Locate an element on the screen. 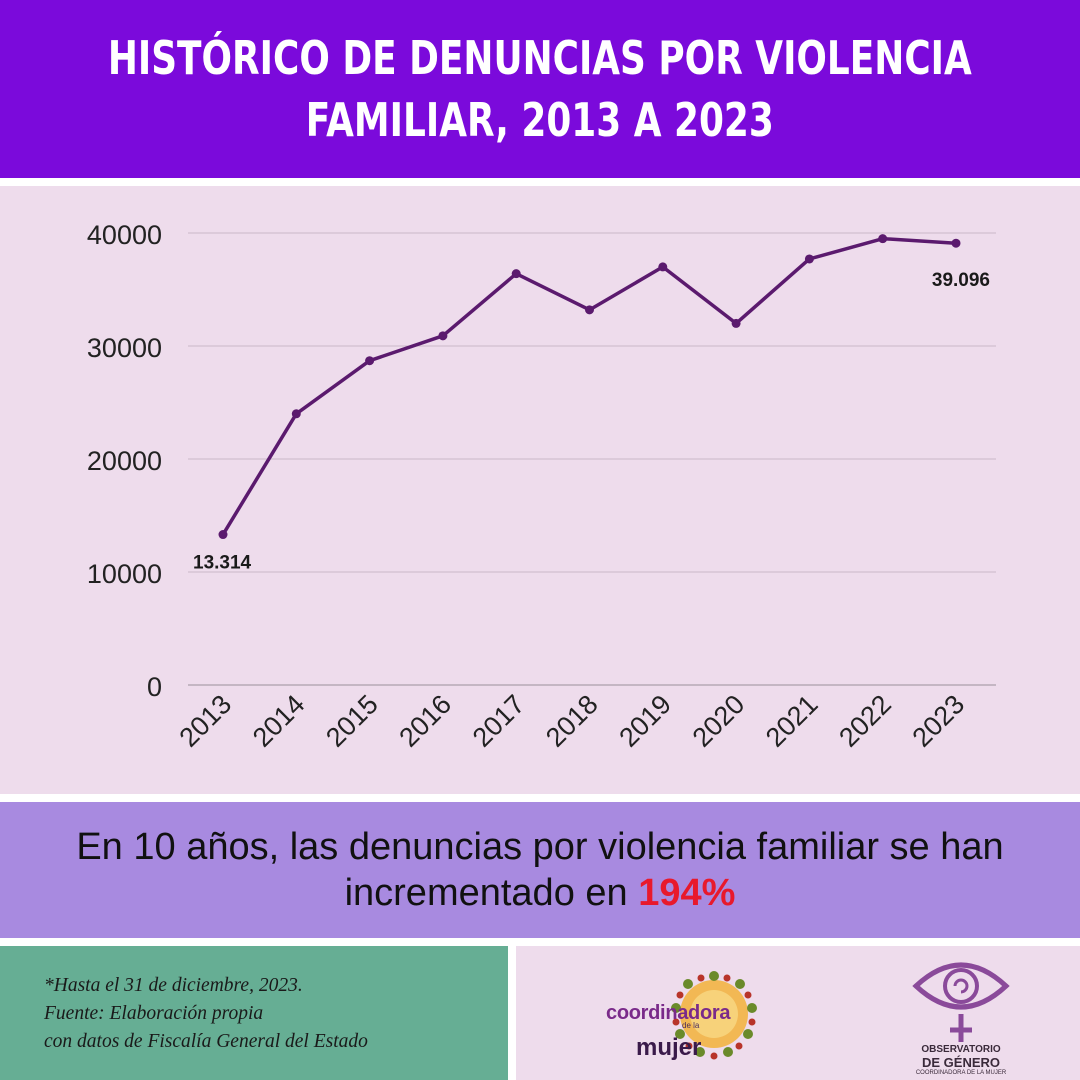 This screenshot has width=1080, height=1080. y-tick-label: 30000 is located at coordinates (124, 348).